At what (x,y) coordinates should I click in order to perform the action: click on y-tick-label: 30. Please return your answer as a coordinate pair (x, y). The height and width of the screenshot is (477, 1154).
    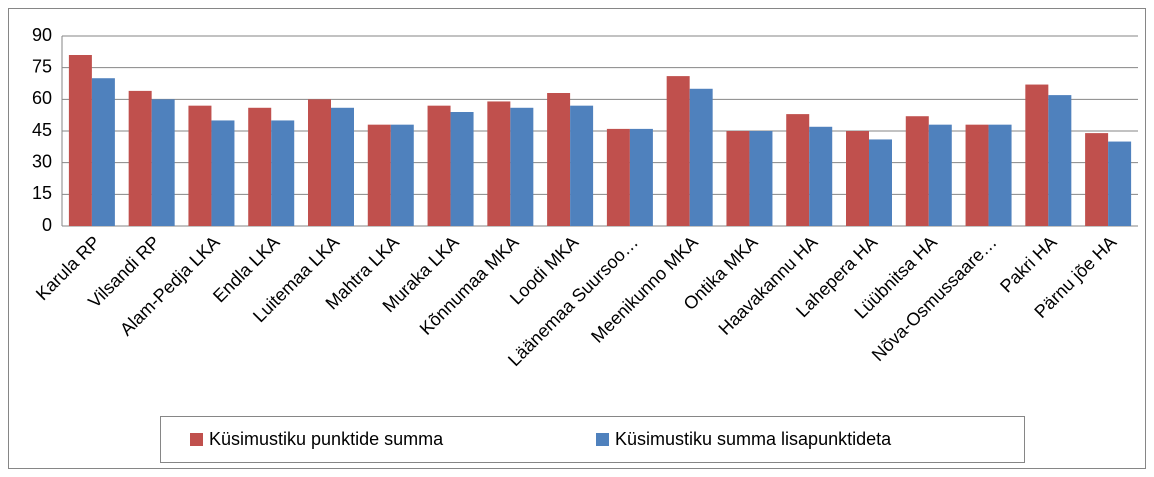
    Looking at the image, I should click on (42, 161).